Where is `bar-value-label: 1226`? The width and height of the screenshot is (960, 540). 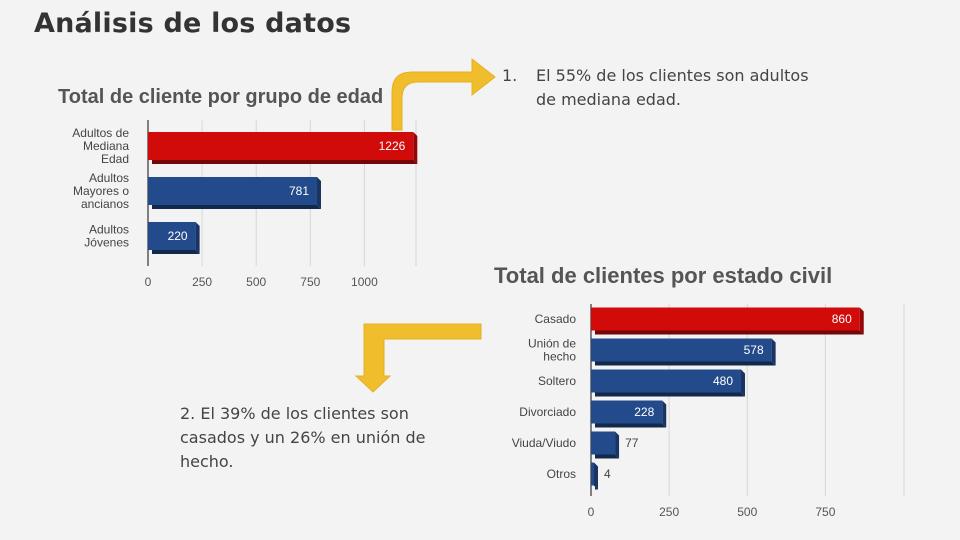
bar-value-label: 1226 is located at coordinates (392, 146).